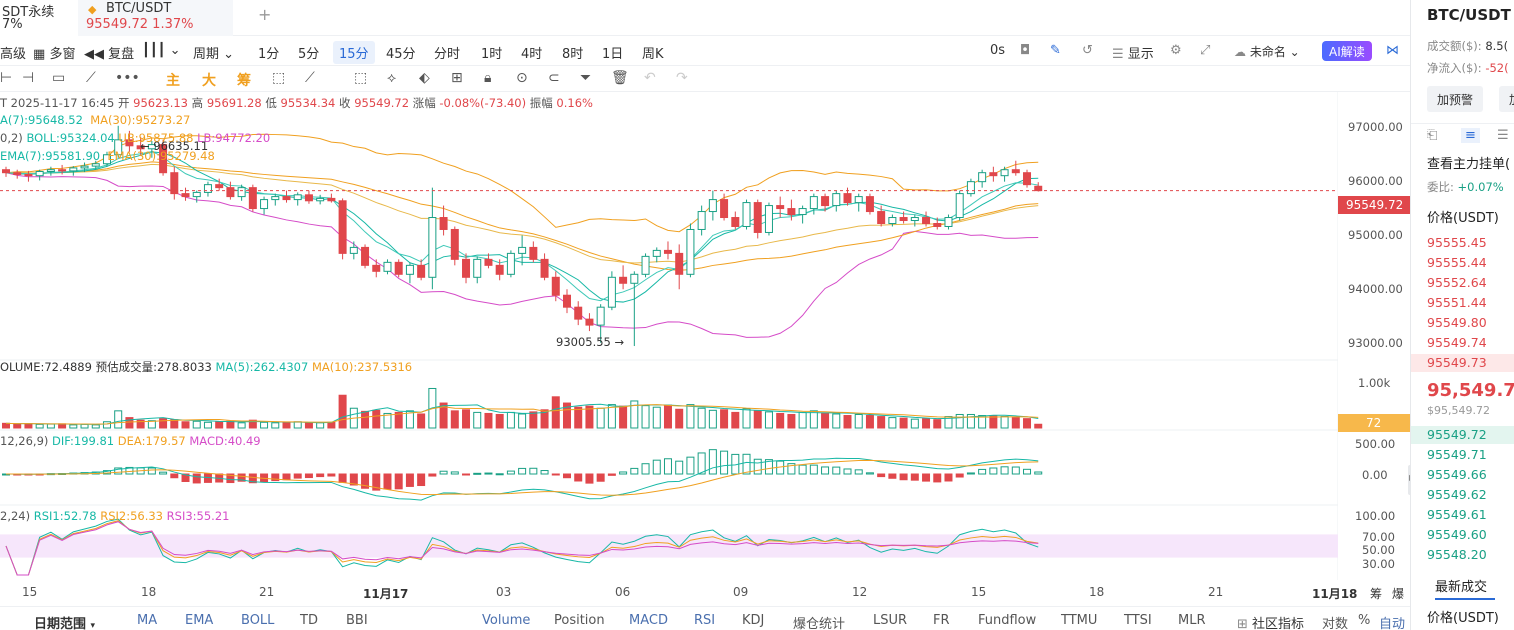 The height and width of the screenshot is (630, 1514). I want to click on pen-tool-icon: ⟋, so click(310, 78).